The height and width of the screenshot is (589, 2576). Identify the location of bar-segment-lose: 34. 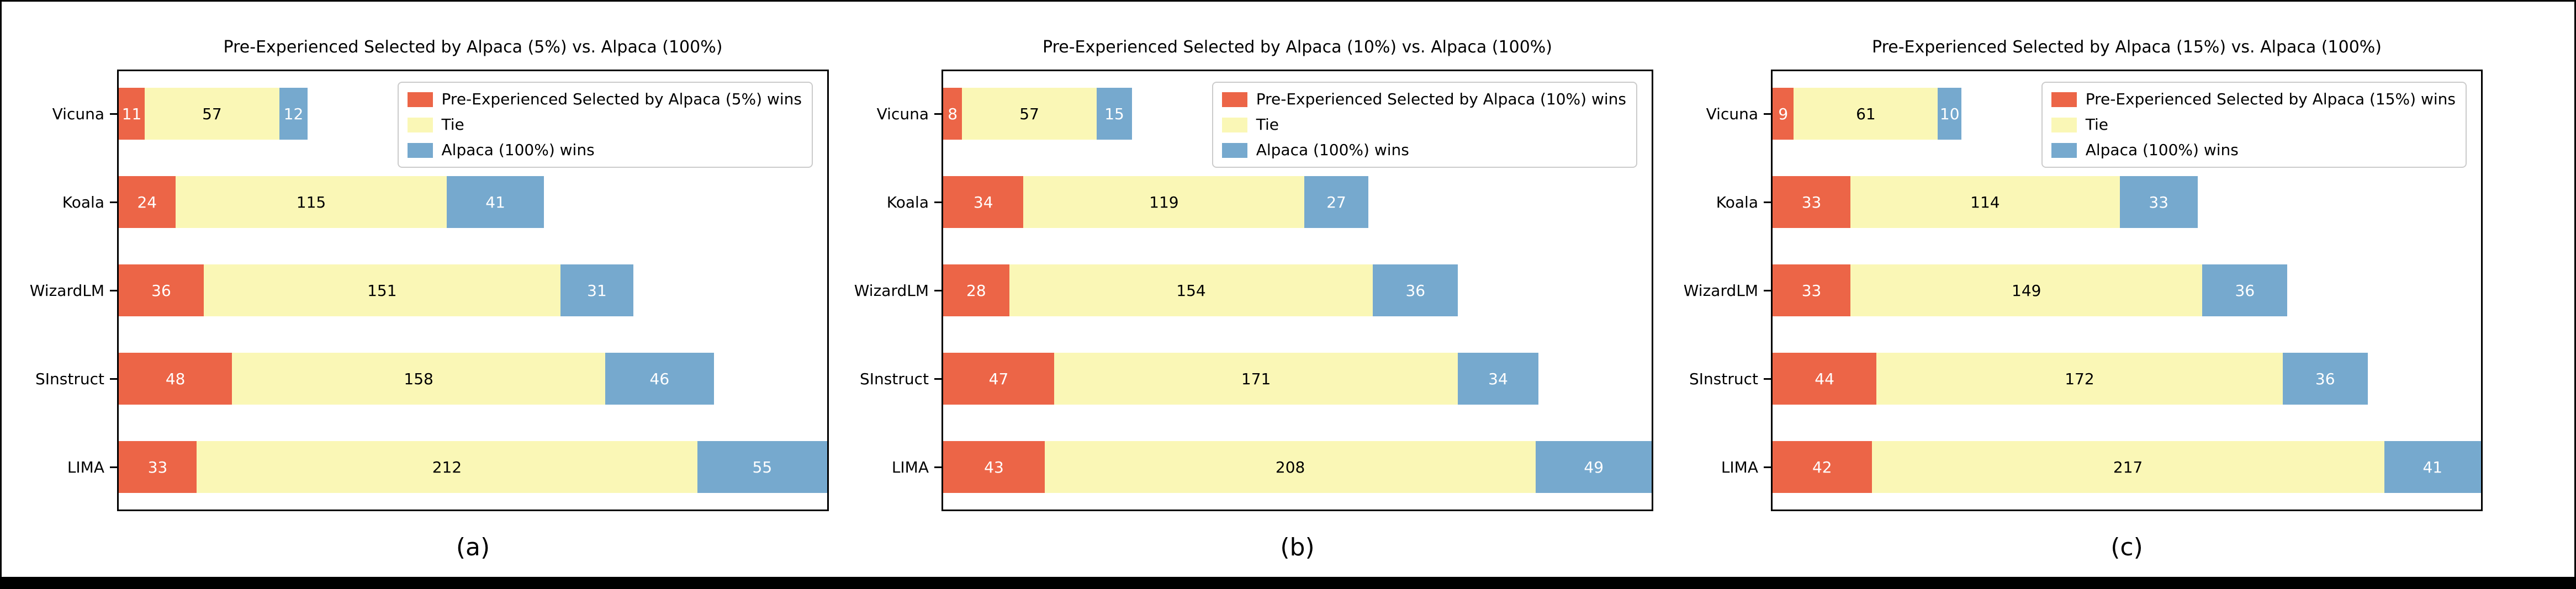
(1498, 379).